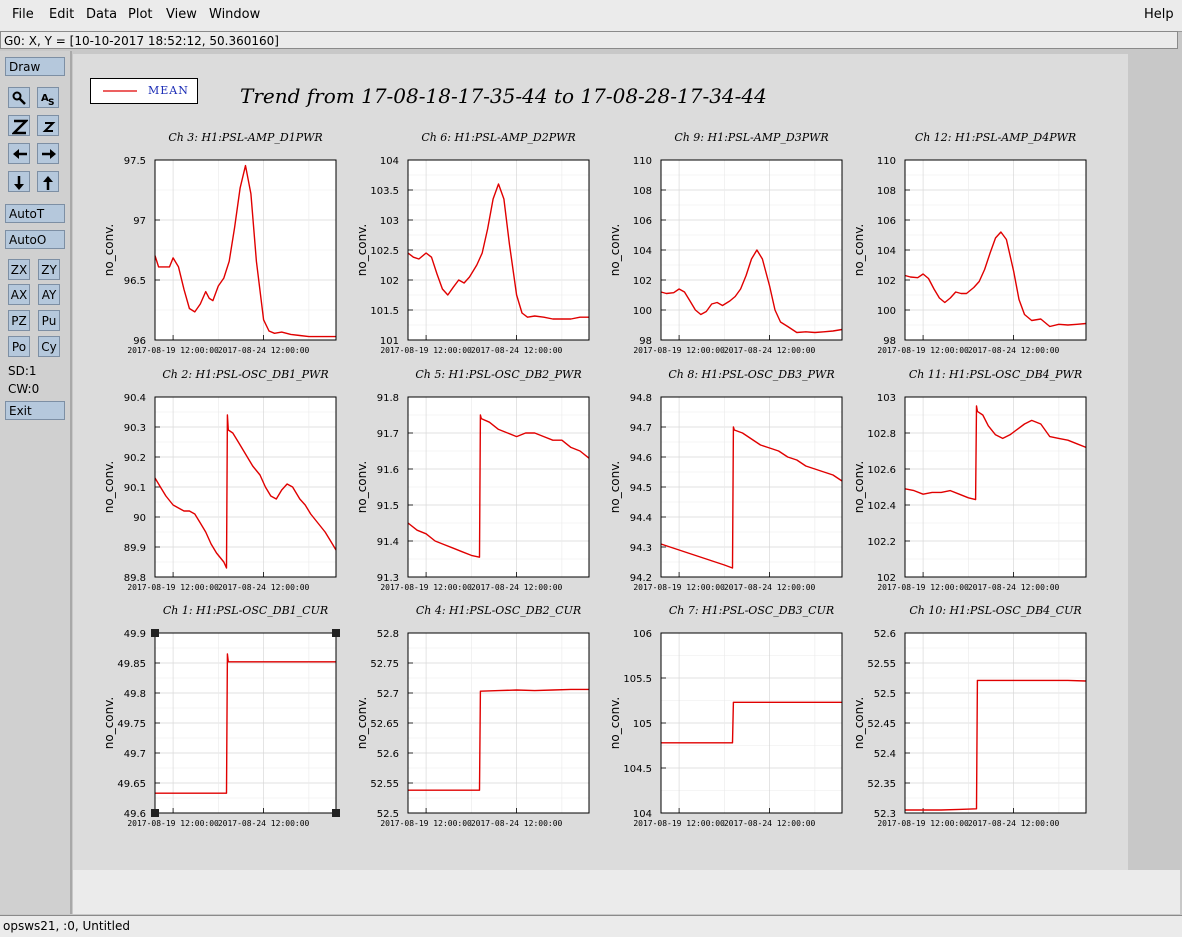 The width and height of the screenshot is (1182, 937). What do you see at coordinates (1159, 14) in the screenshot?
I see `menu-help: Help` at bounding box center [1159, 14].